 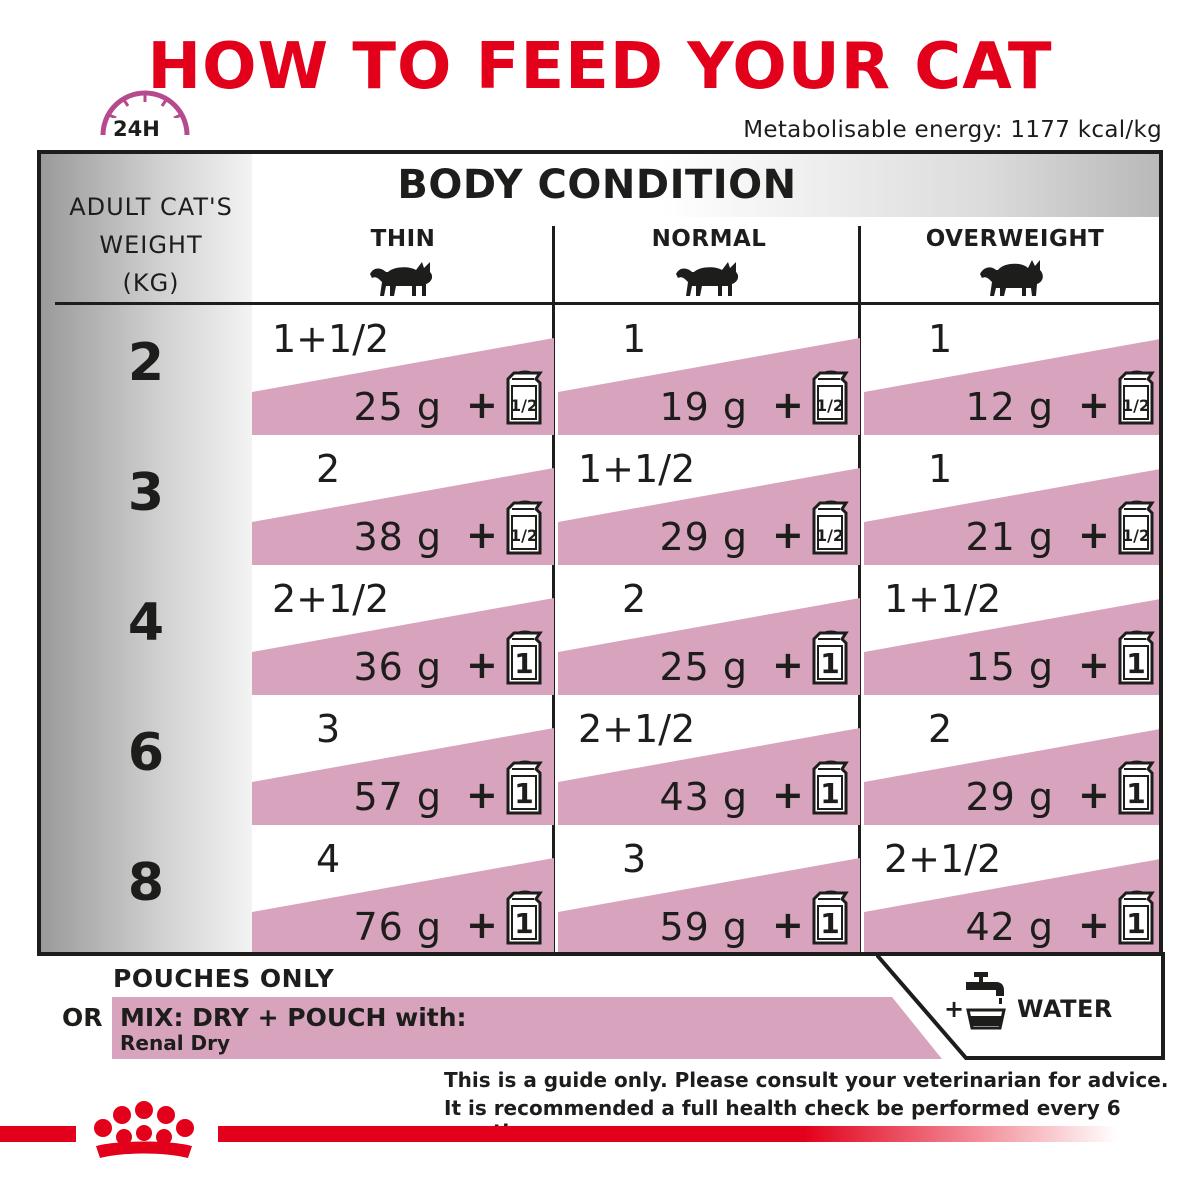 I want to click on weight-value: 2, so click(x=146, y=363).